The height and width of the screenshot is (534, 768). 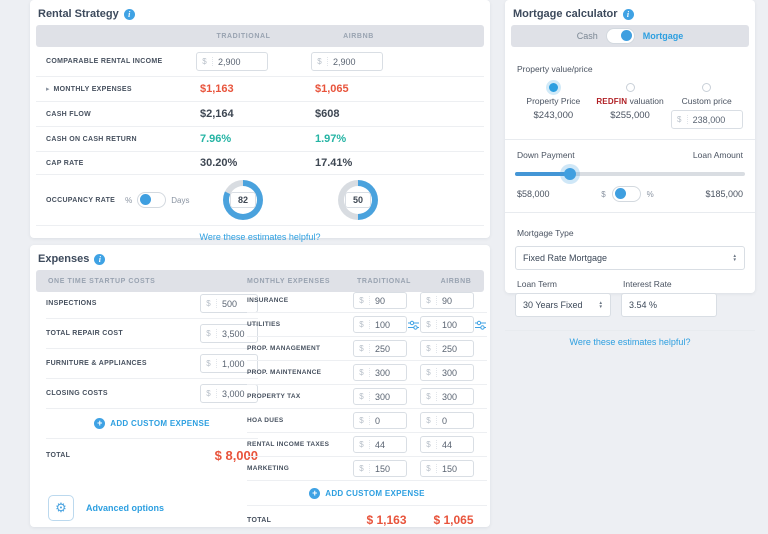 What do you see at coordinates (152, 423) in the screenshot?
I see `add-custom-startup-expense-button: + ADD CUSTOM EXPENSE` at bounding box center [152, 423].